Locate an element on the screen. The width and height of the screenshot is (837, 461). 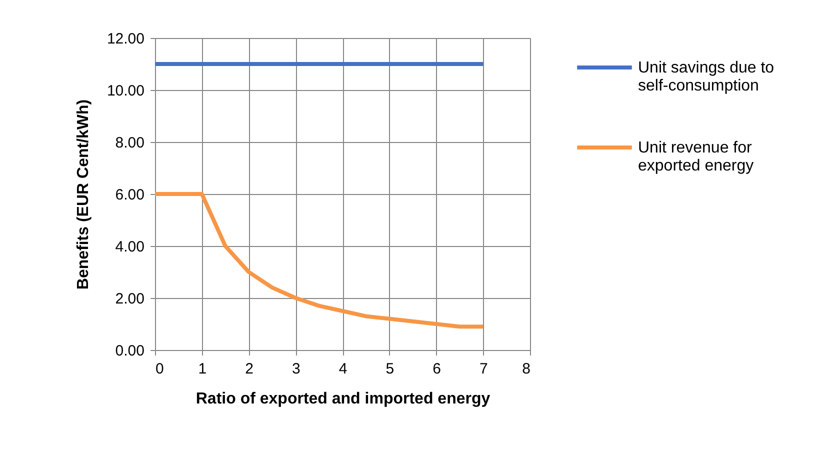
y-tick-label: 12.00 is located at coordinates (125, 39).